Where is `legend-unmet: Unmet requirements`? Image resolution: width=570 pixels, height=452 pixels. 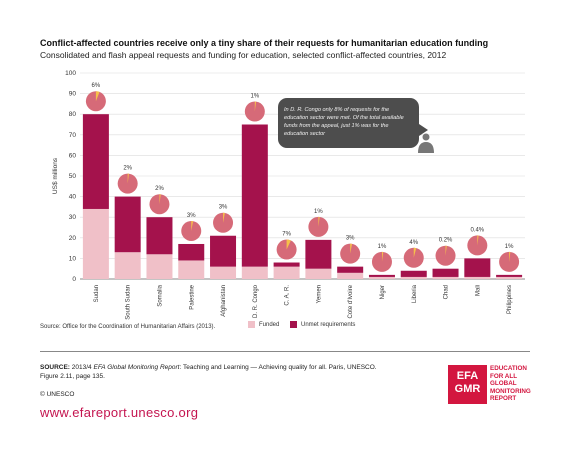
legend-unmet: Unmet requirements is located at coordinates (322, 324).